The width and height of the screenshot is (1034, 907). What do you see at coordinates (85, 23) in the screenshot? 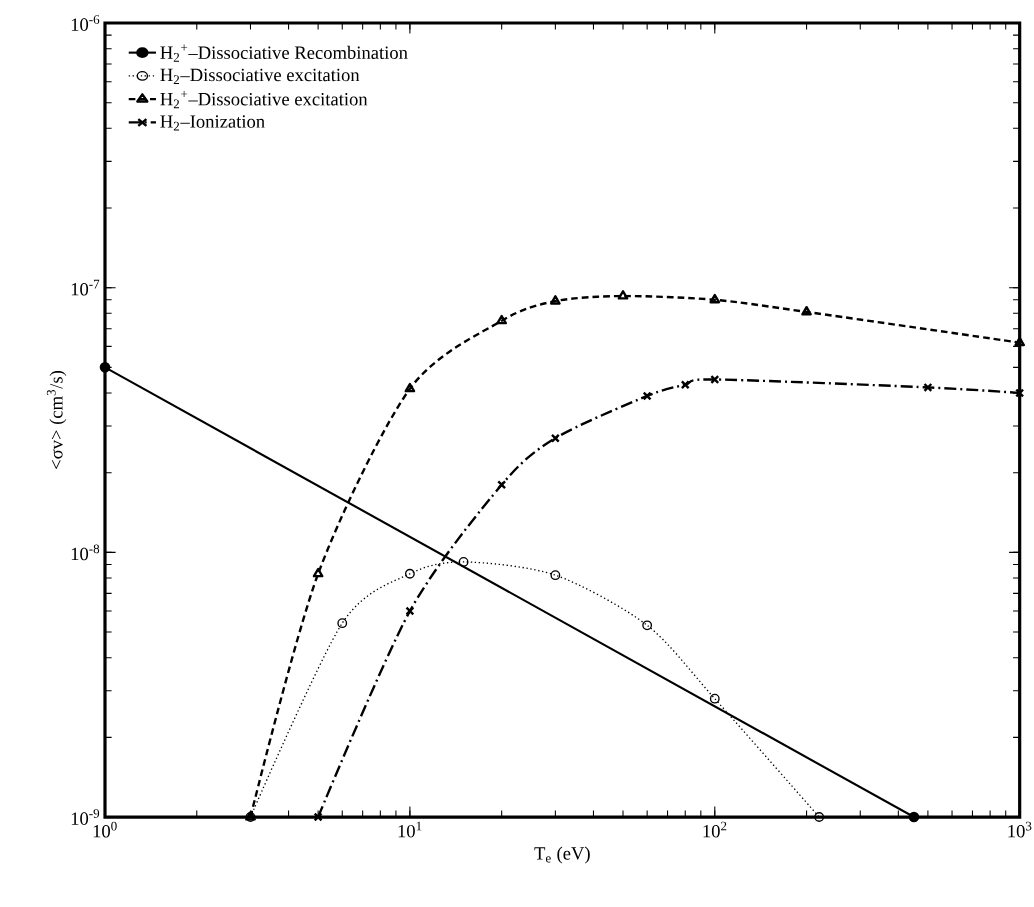
I see `y-tick-label: 10$^{-6}$` at bounding box center [85, 23].